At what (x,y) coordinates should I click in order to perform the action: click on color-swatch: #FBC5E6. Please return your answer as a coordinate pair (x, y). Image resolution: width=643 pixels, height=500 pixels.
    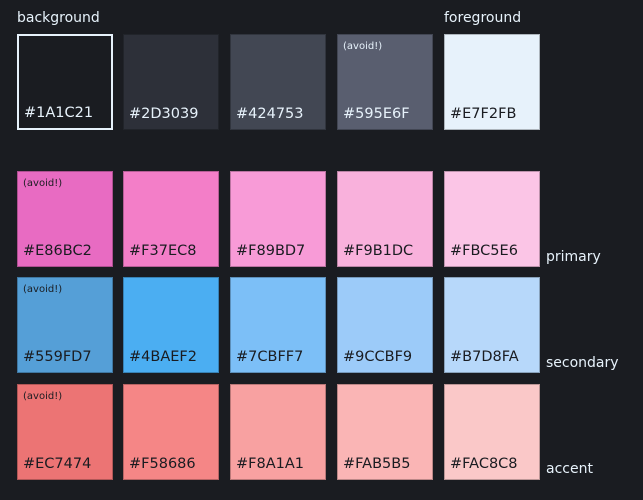
    Looking at the image, I should click on (492, 219).